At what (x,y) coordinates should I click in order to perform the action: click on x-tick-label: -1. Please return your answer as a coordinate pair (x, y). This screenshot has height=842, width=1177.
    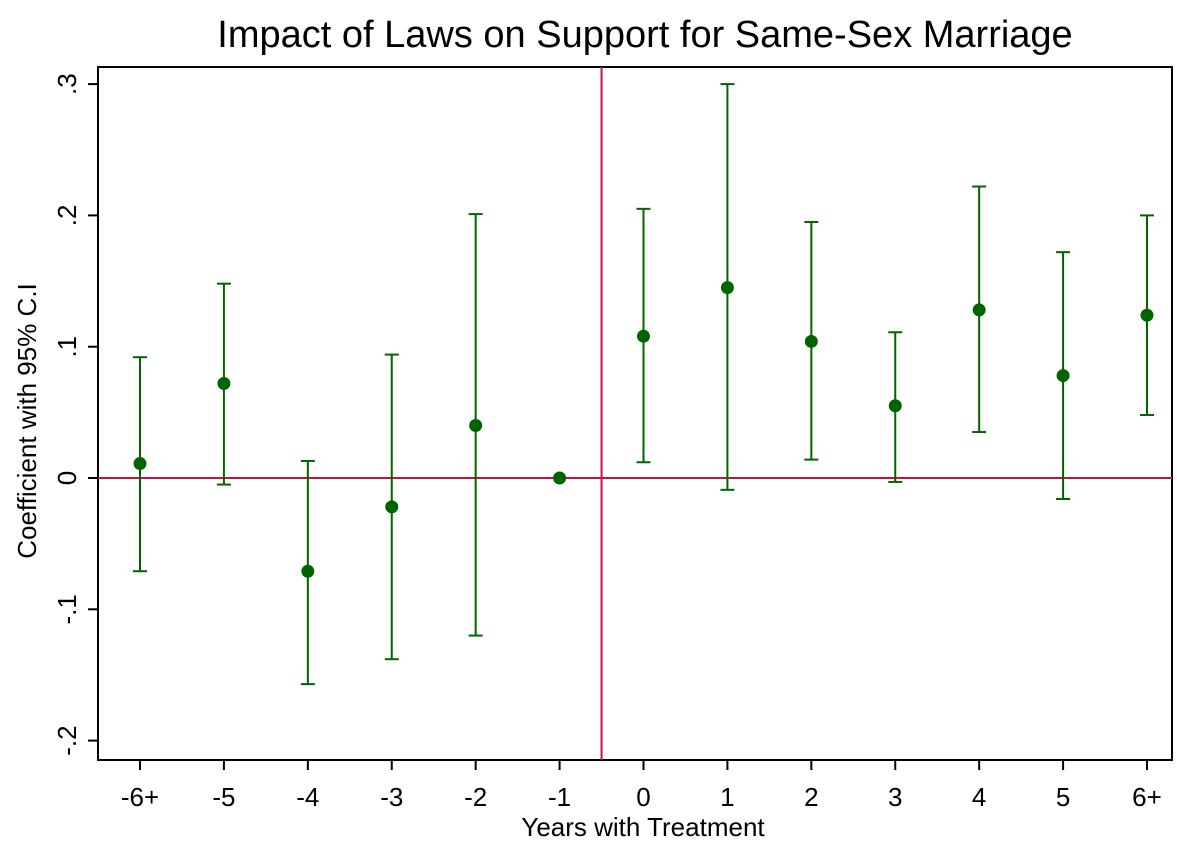
    Looking at the image, I should click on (559, 797).